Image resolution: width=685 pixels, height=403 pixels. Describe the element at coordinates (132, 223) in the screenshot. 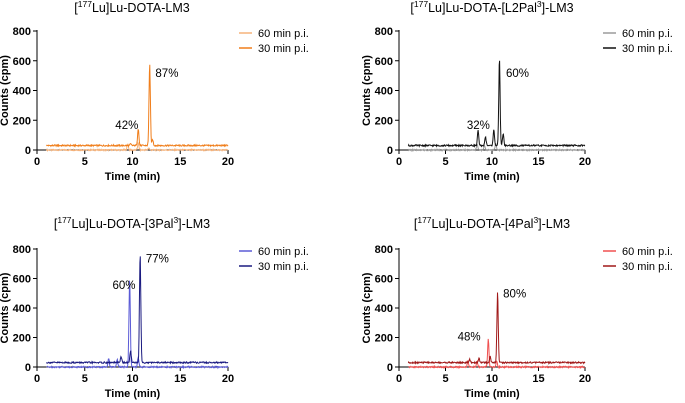

I see `chart-title: [177Lu]Lu-DOTA-[3Pal3]-LM3` at that location.